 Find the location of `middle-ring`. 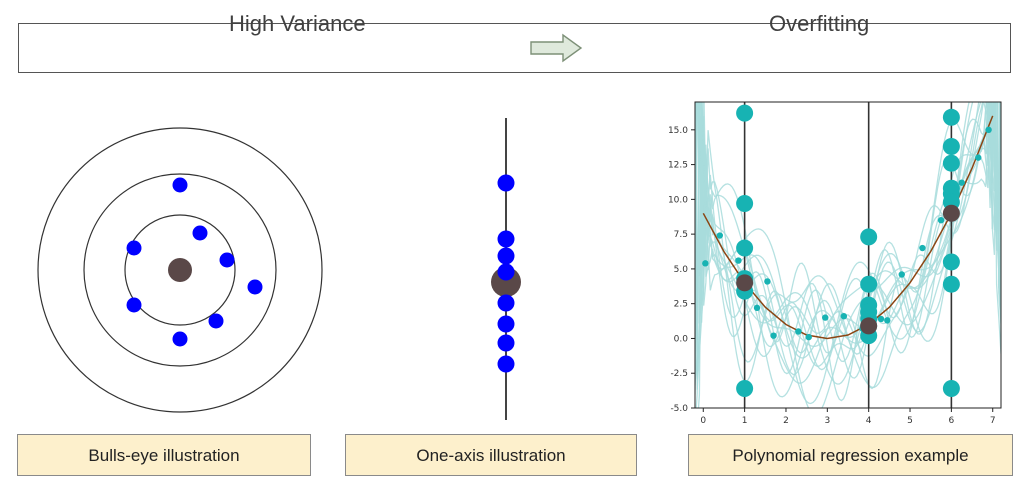

middle-ring is located at coordinates (180, 270).